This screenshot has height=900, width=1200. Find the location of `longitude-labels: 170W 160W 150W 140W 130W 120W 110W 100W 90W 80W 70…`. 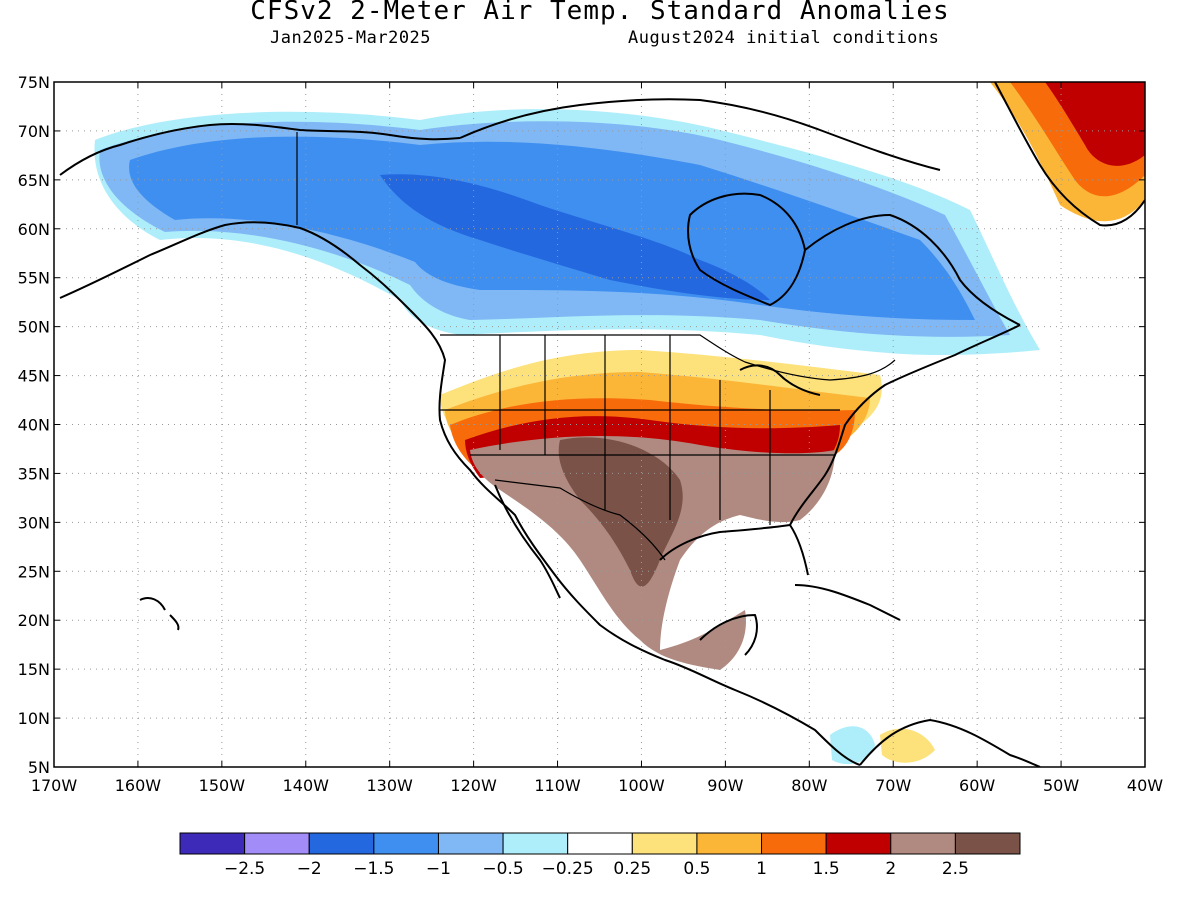

longitude-labels: 170W 160W 150W 140W 130W 120W 110W 100W 90W 80W 70… is located at coordinates (597, 785).